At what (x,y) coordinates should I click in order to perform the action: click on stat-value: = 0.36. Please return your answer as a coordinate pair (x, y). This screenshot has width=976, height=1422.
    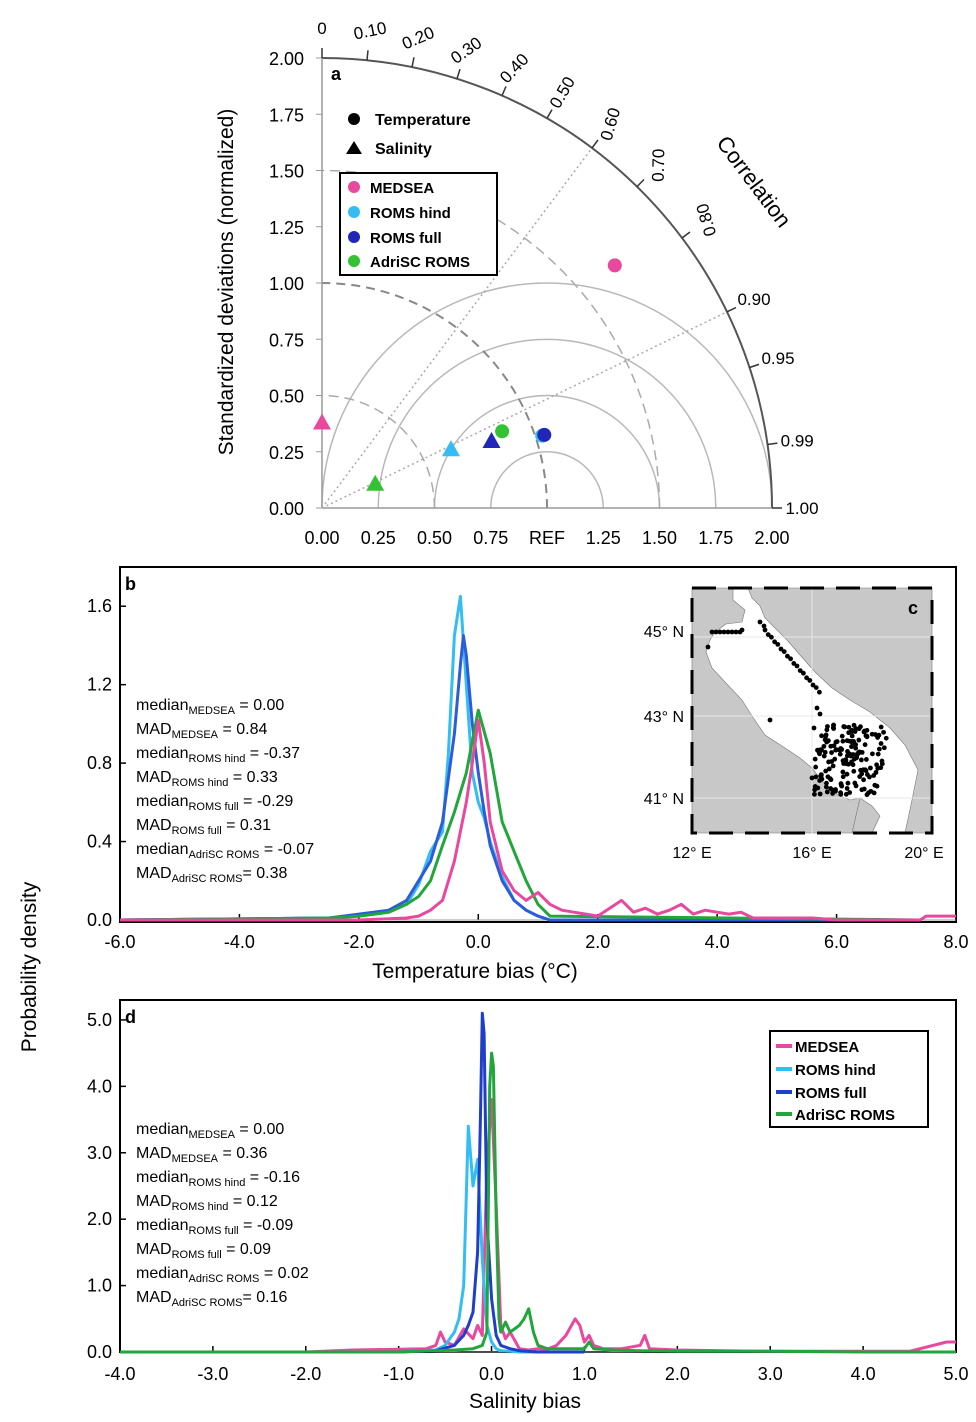
    Looking at the image, I should click on (242, 1153).